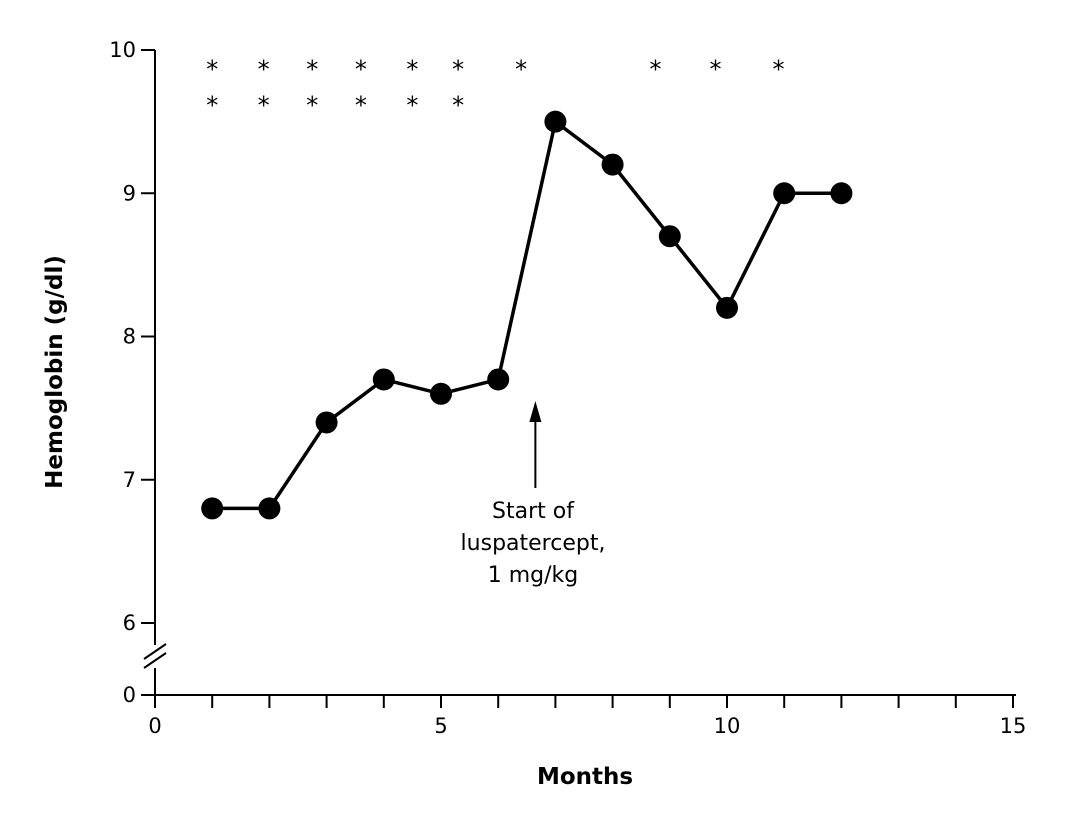 Image resolution: width=1080 pixels, height=822 pixels. I want to click on x-tick-label: 5, so click(440, 726).